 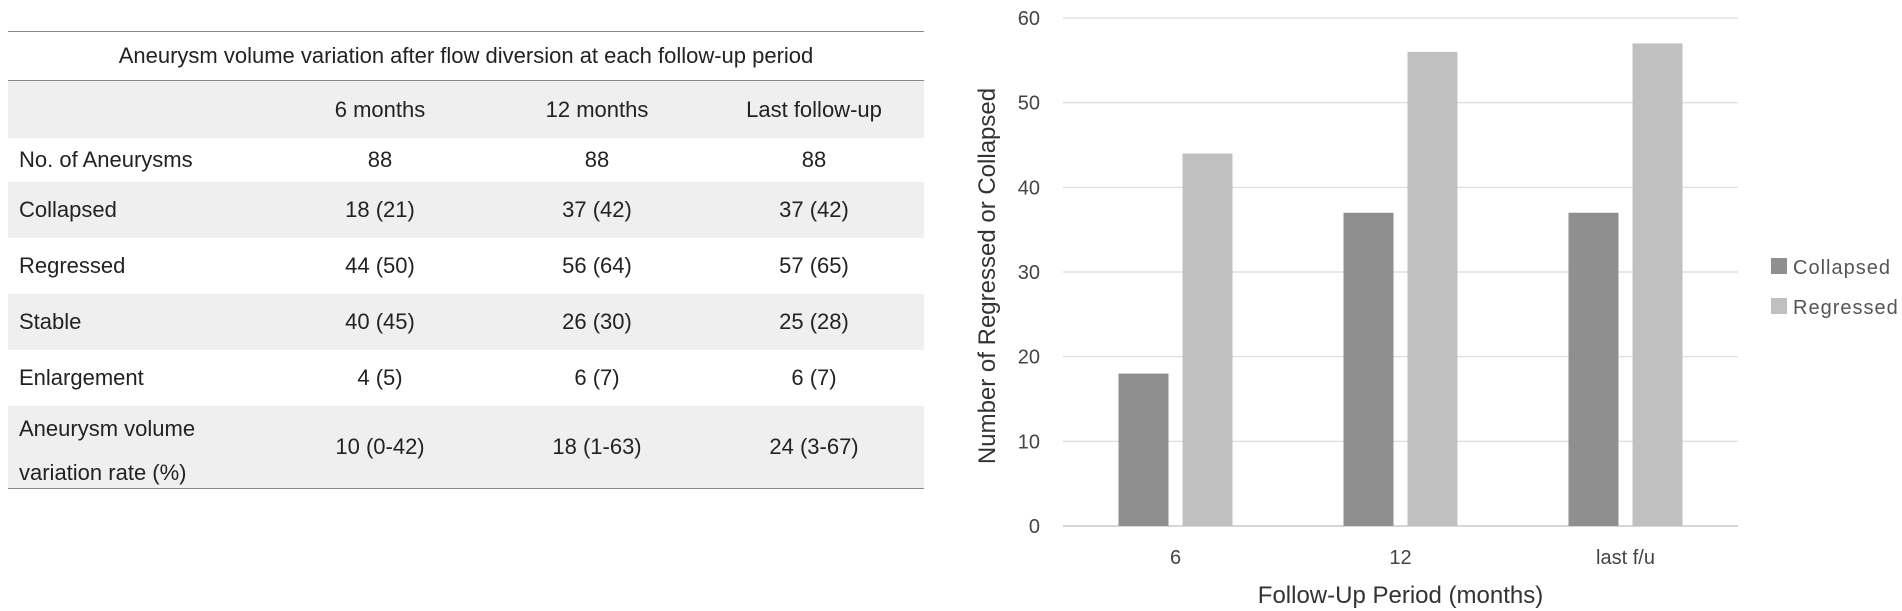 I want to click on table-cell: 25 (28), so click(x=814, y=321).